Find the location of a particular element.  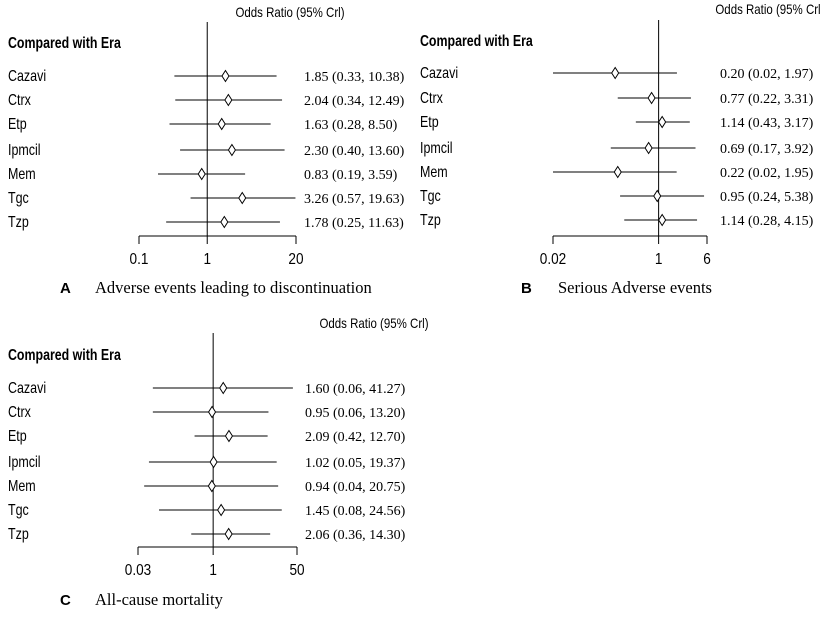

panel-b-tick-label-1: 1 is located at coordinates (659, 259).